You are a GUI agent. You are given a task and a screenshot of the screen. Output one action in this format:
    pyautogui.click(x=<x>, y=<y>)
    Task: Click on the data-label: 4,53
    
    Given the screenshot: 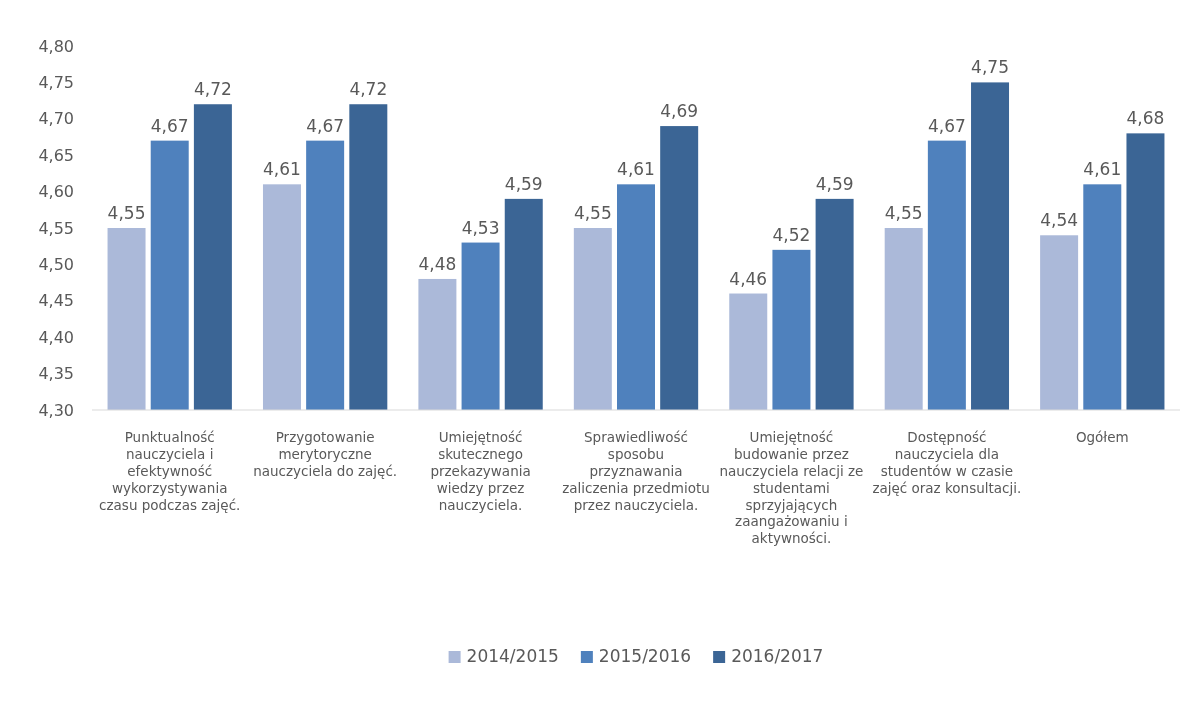 What is the action you would take?
    pyautogui.click(x=480, y=227)
    